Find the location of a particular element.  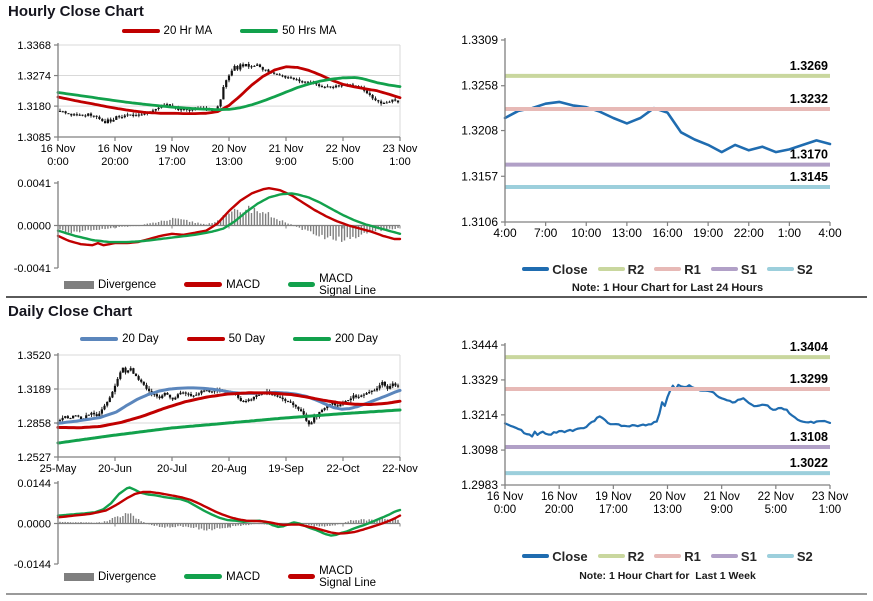

svg-text: 1.2983 is located at coordinates (479, 485).